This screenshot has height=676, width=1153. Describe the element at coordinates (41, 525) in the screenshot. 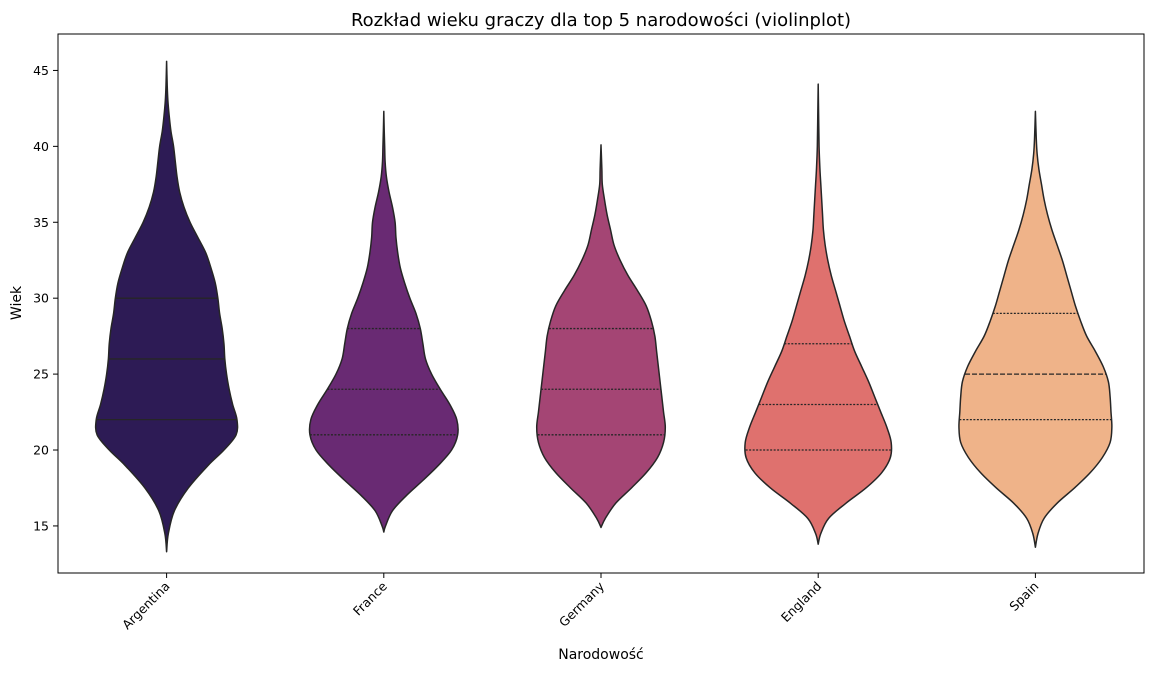

I see `y-tick-label: 15` at that location.